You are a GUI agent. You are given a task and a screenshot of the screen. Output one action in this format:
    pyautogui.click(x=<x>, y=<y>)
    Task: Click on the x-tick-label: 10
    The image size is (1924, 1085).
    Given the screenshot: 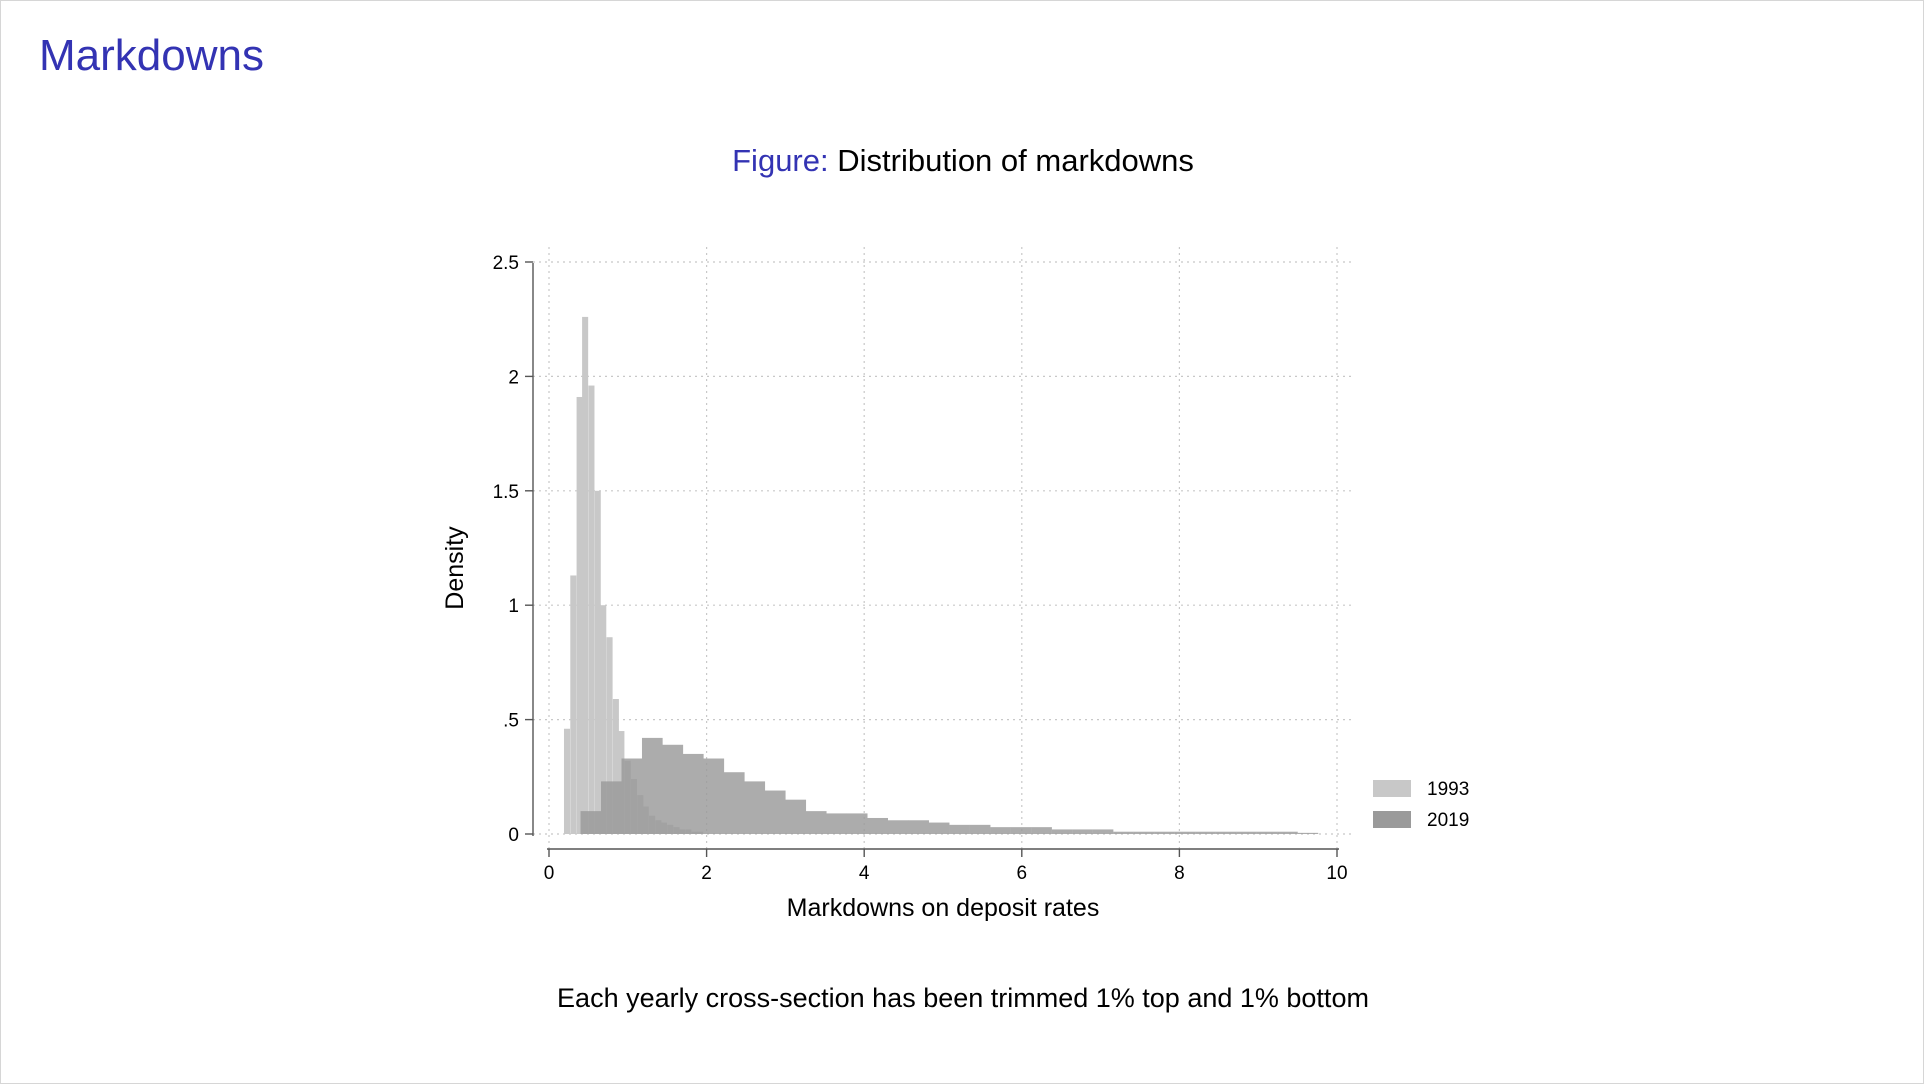 What is the action you would take?
    pyautogui.click(x=1336, y=873)
    